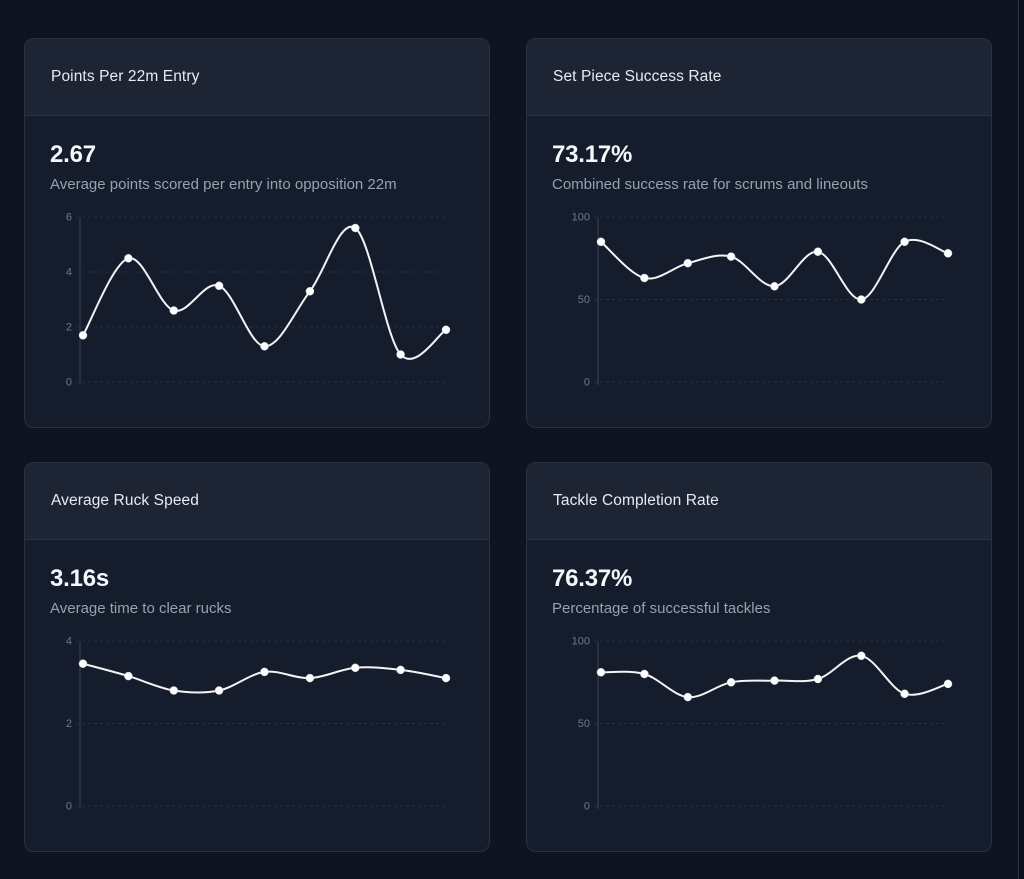 This screenshot has height=879, width=1024. Describe the element at coordinates (661, 608) in the screenshot. I see `stat-description: Percentage of successful tackles` at that location.